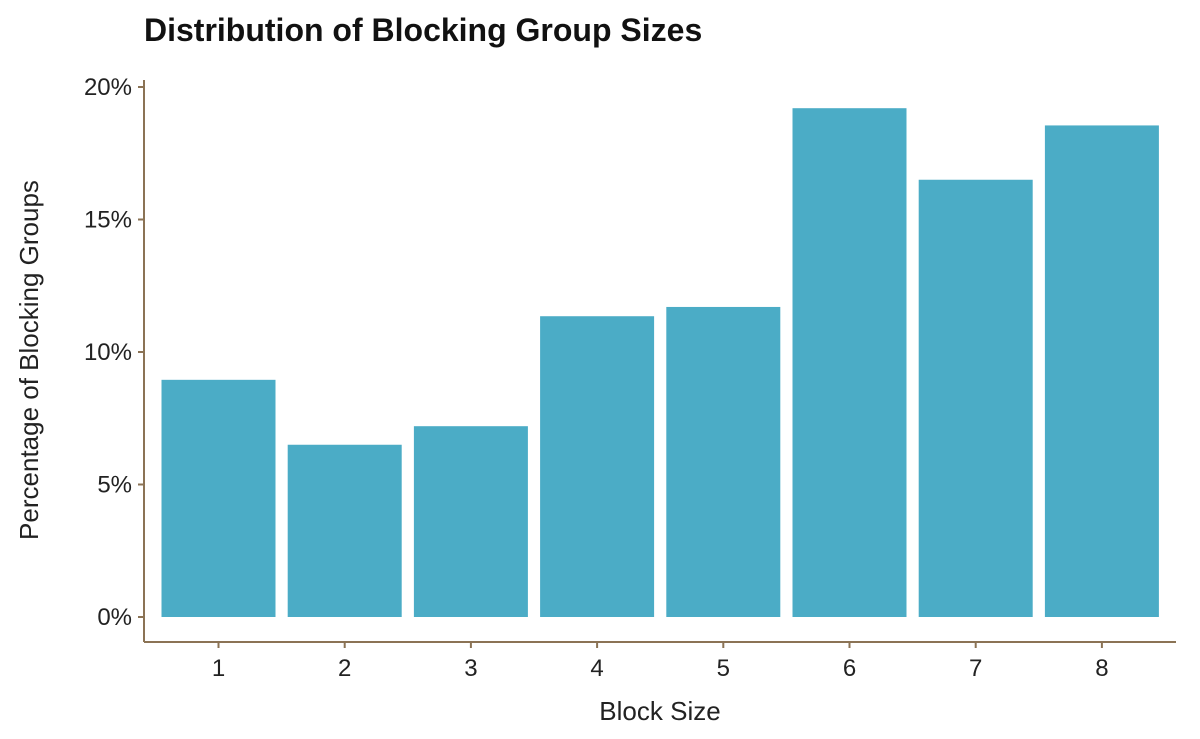 The width and height of the screenshot is (1200, 739). Describe the element at coordinates (659, 711) in the screenshot. I see `x-axis-title: Block Size` at that location.